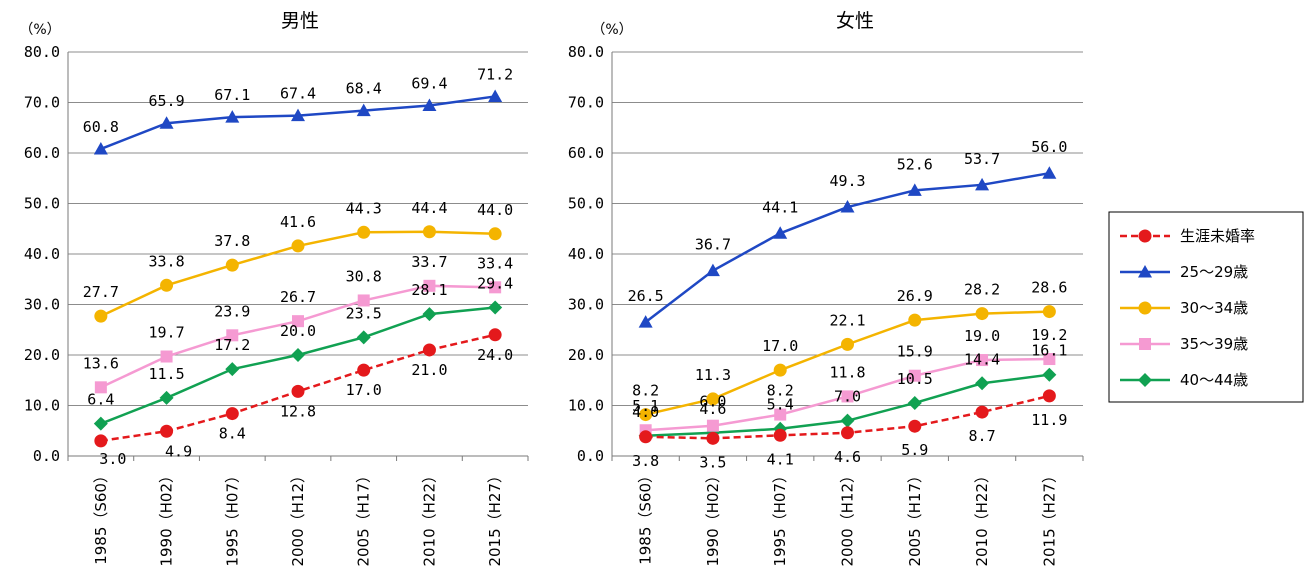  I want to click on data-label: 28.1, so click(429, 290).